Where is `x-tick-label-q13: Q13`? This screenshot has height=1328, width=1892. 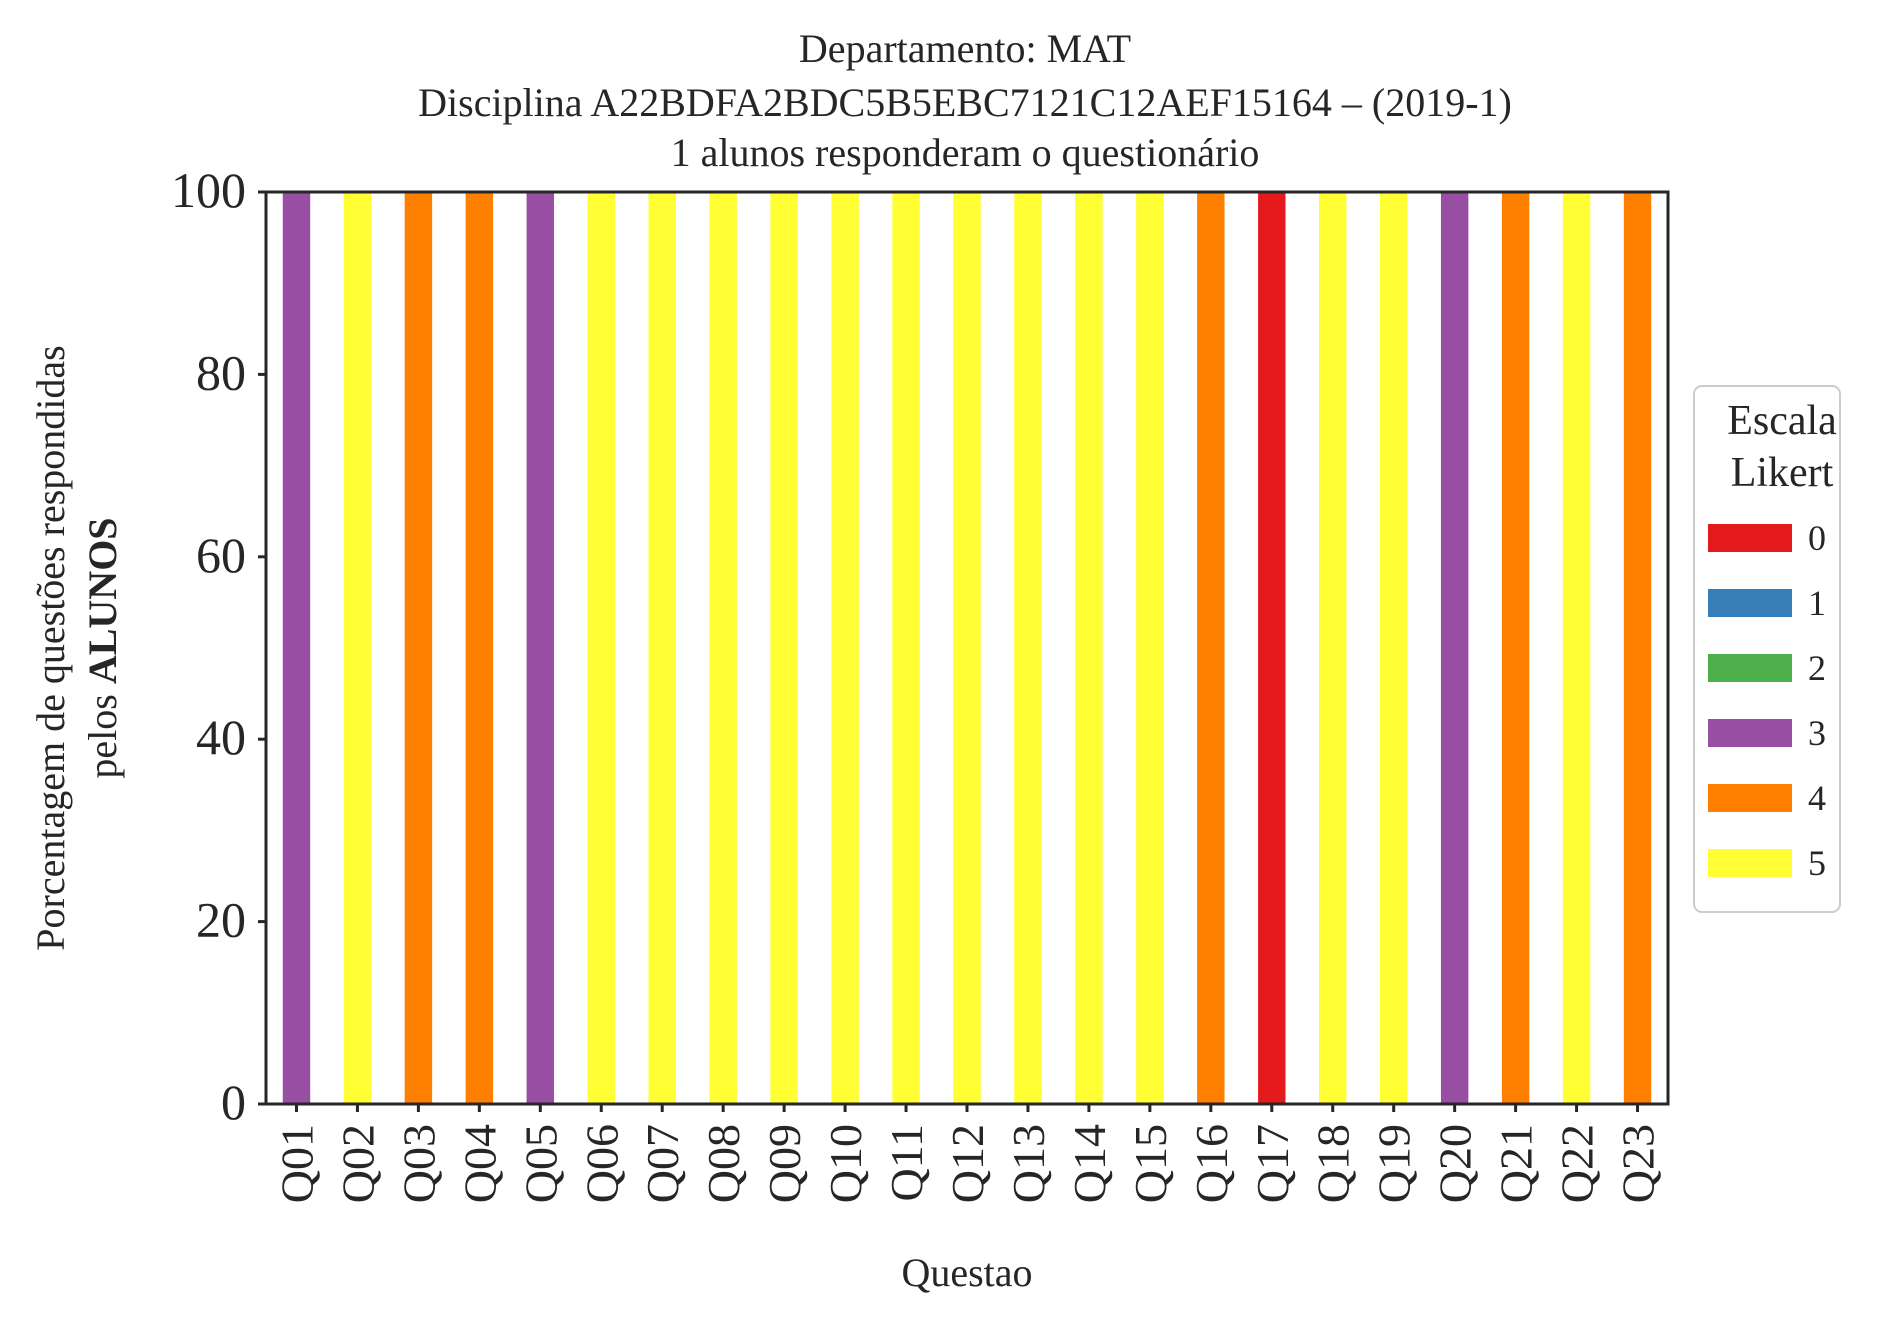
x-tick-label-q13: Q13 is located at coordinates (1028, 1163).